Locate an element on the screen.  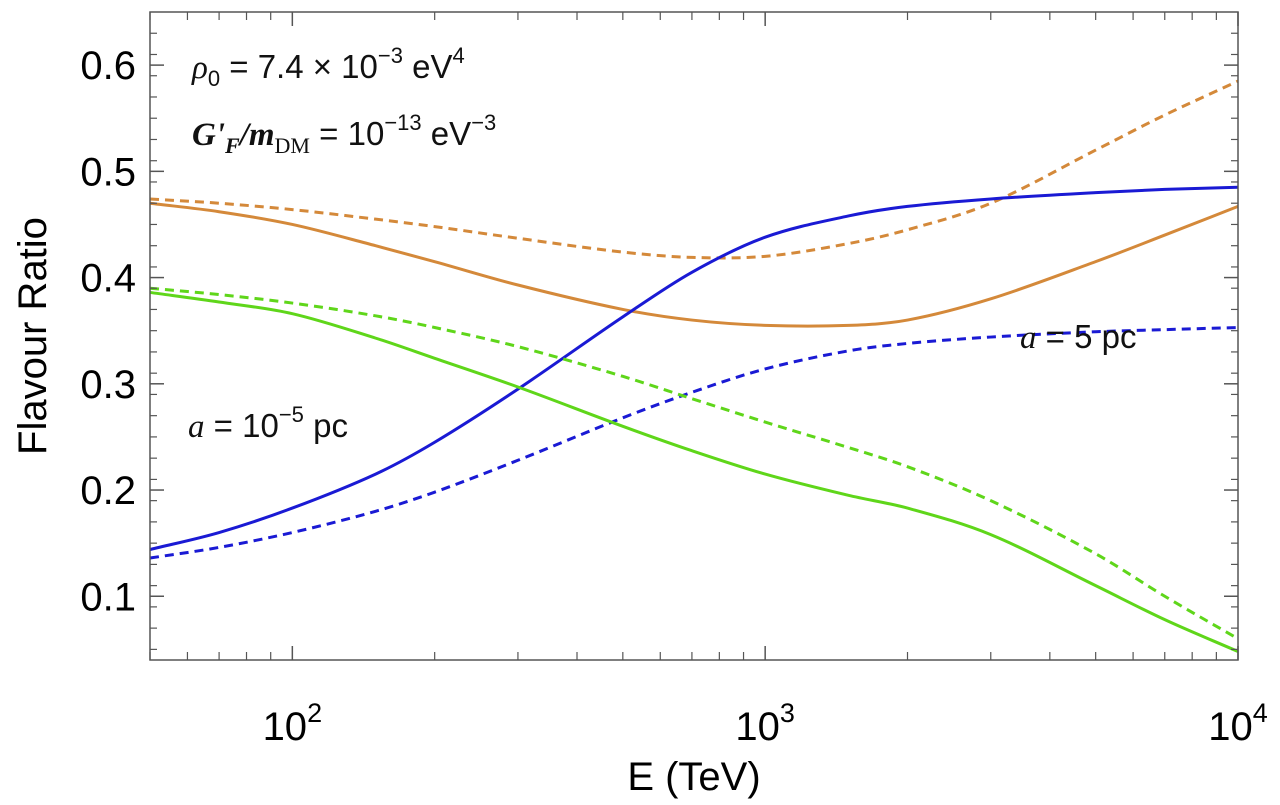
rho-symbol: ρ is located at coordinates (199, 68).